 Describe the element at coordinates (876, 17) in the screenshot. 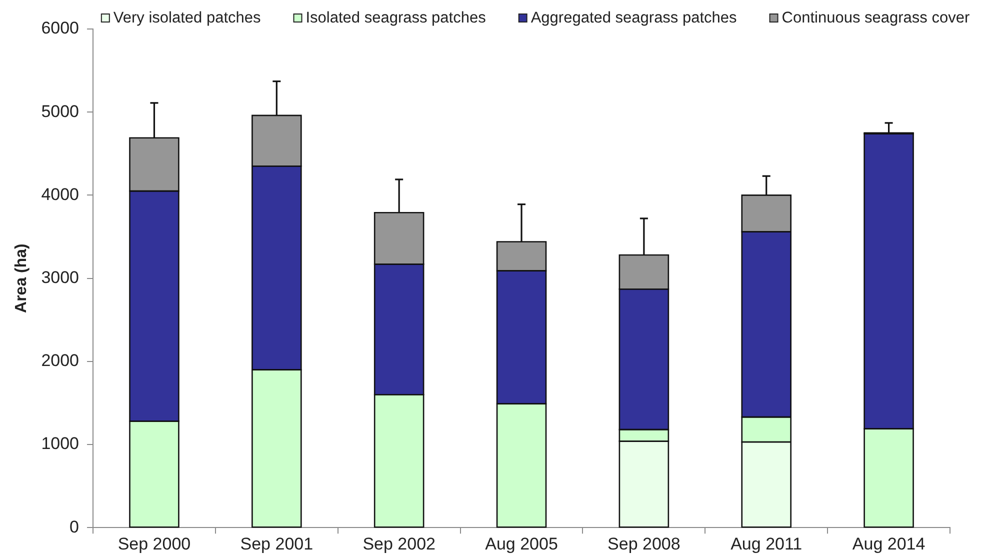

I see `legend-label: Continuous seagrass cover` at that location.